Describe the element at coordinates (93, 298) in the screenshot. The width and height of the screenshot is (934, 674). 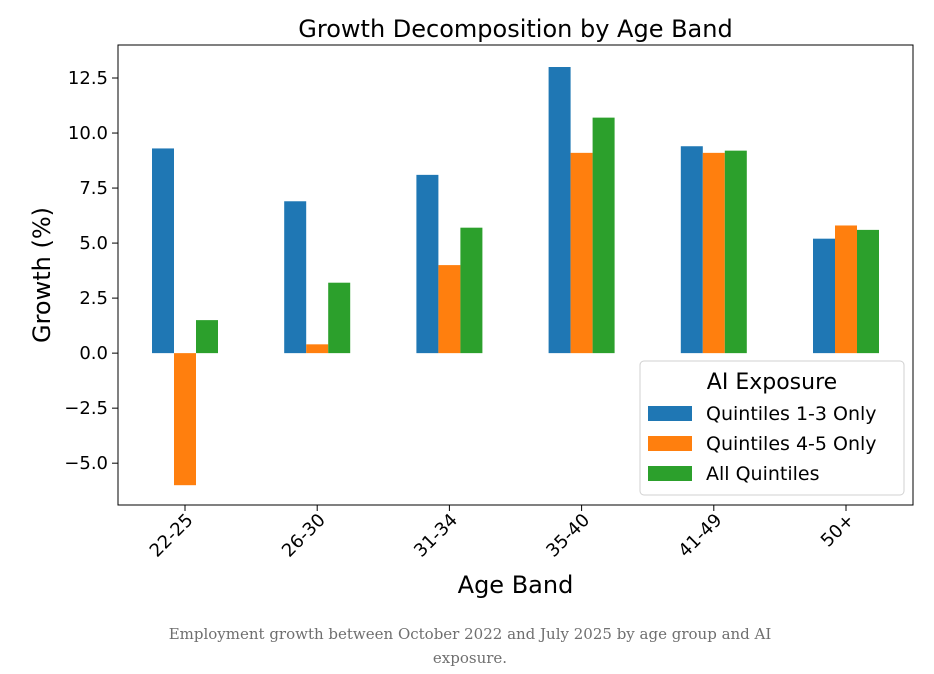
I see `y-tick-label: 2.5` at that location.